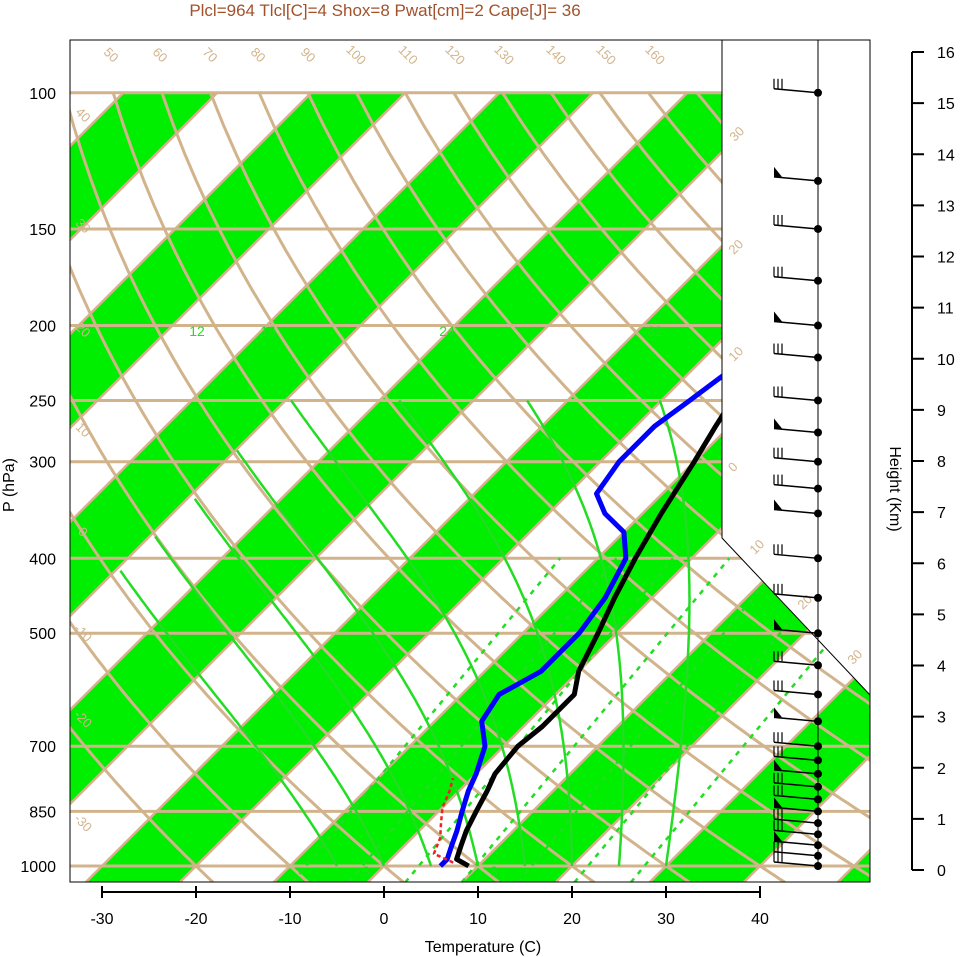 This screenshot has width=961, height=957. What do you see at coordinates (946, 206) in the screenshot?
I see `height-tick-label: 13` at bounding box center [946, 206].